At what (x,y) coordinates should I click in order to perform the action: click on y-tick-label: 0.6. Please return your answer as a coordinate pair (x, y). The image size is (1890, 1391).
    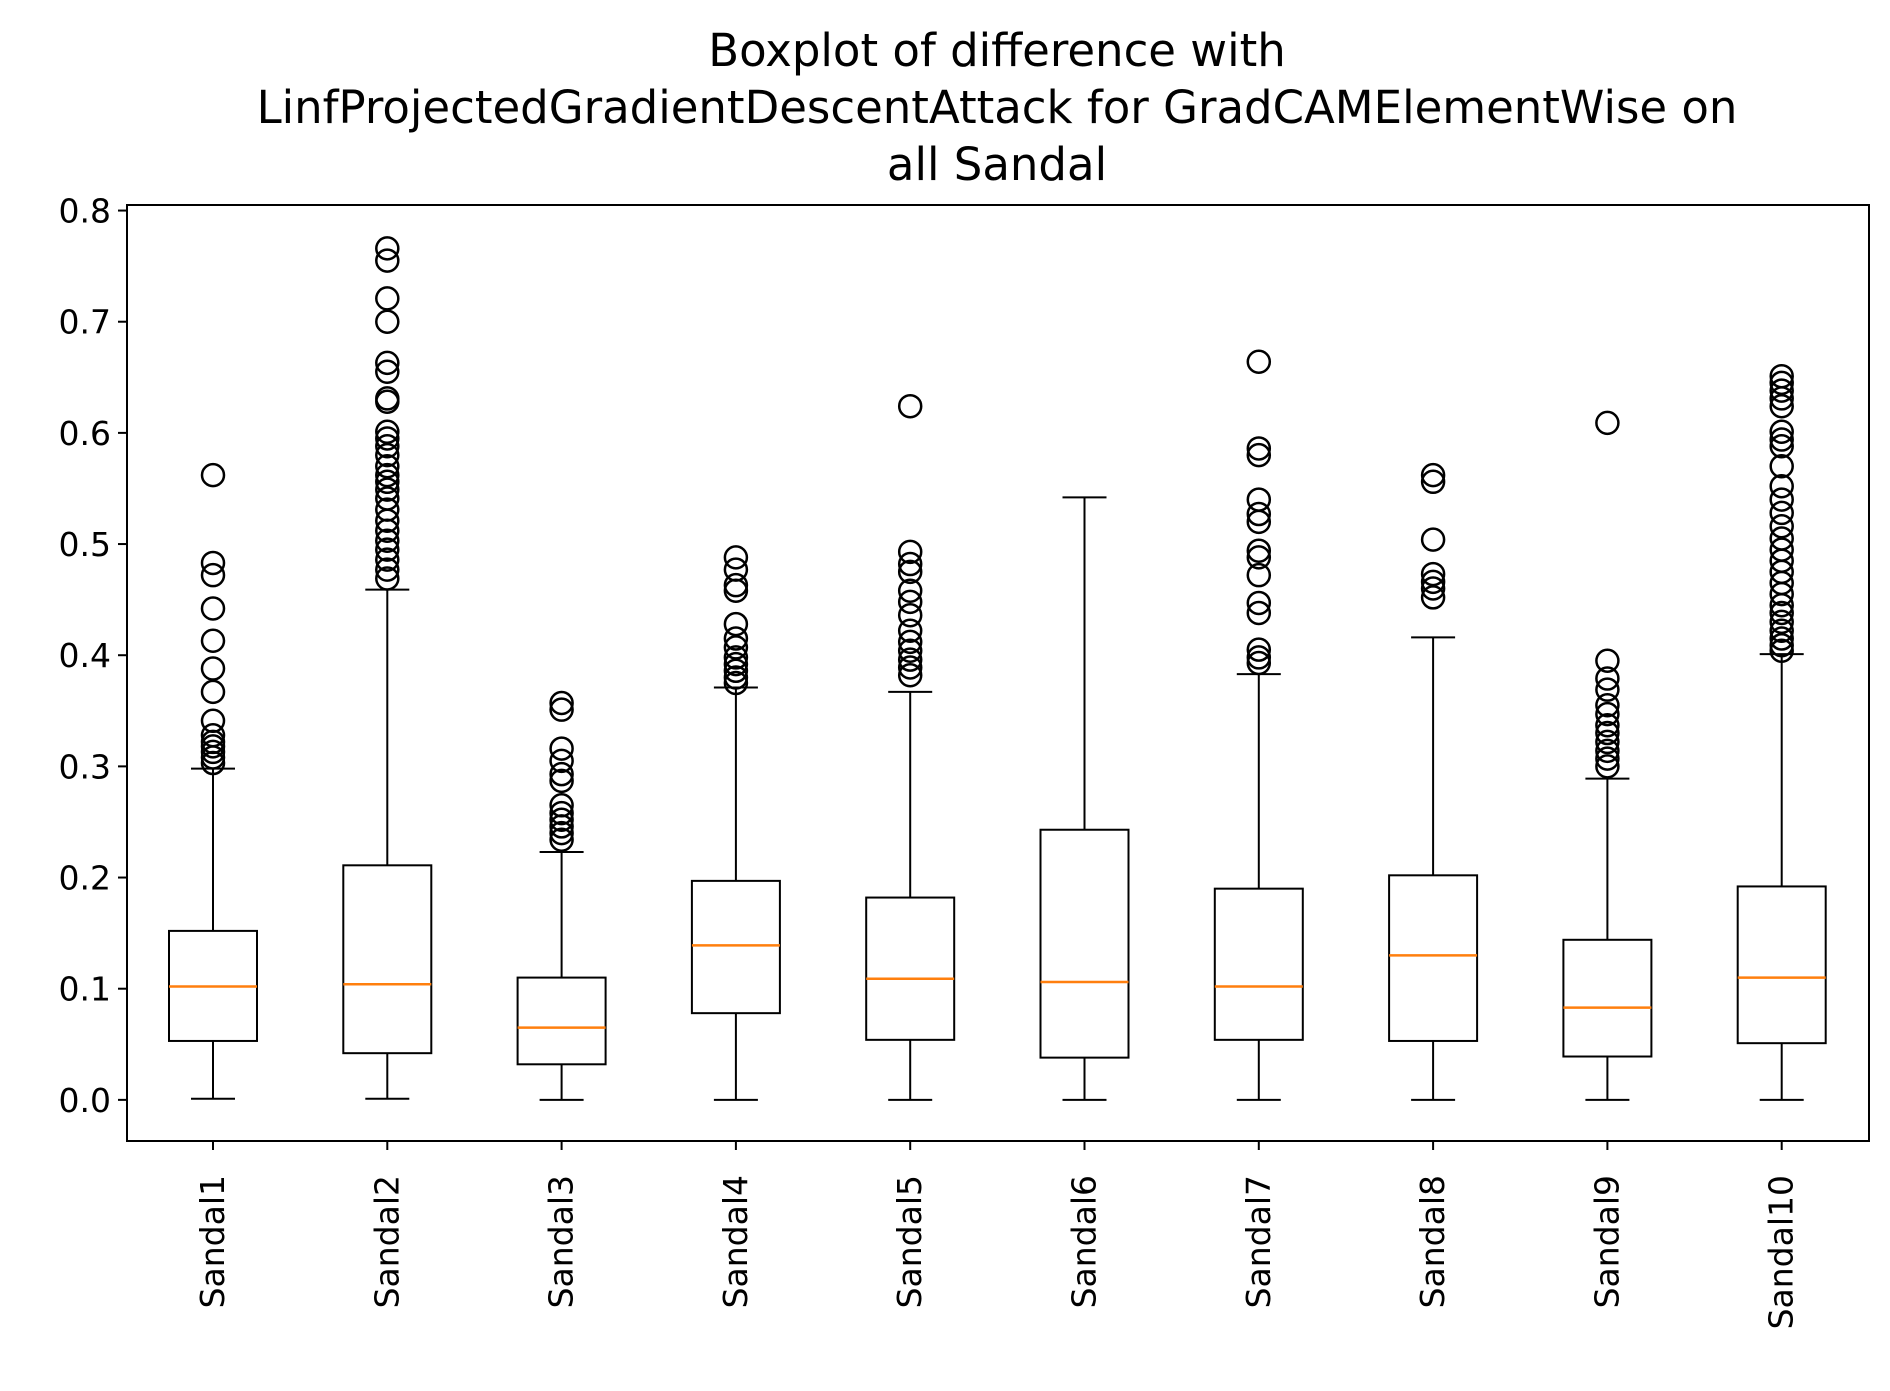
    Looking at the image, I should click on (85, 433).